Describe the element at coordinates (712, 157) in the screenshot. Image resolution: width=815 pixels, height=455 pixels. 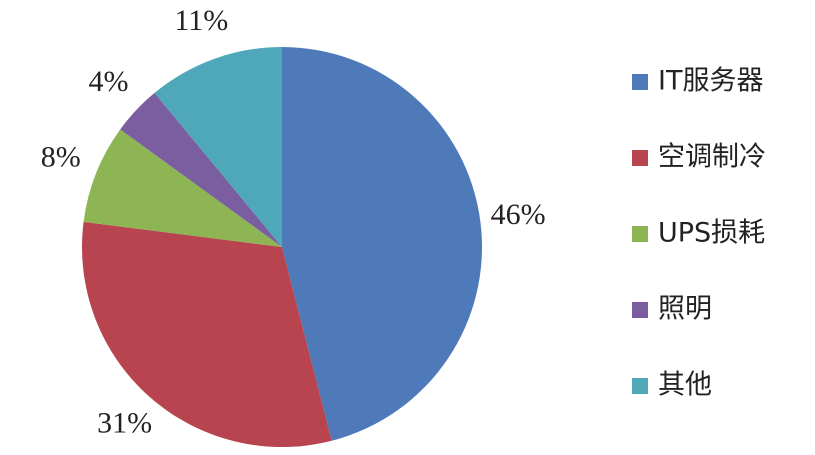
I see `legend-label: 空调制冷` at that location.